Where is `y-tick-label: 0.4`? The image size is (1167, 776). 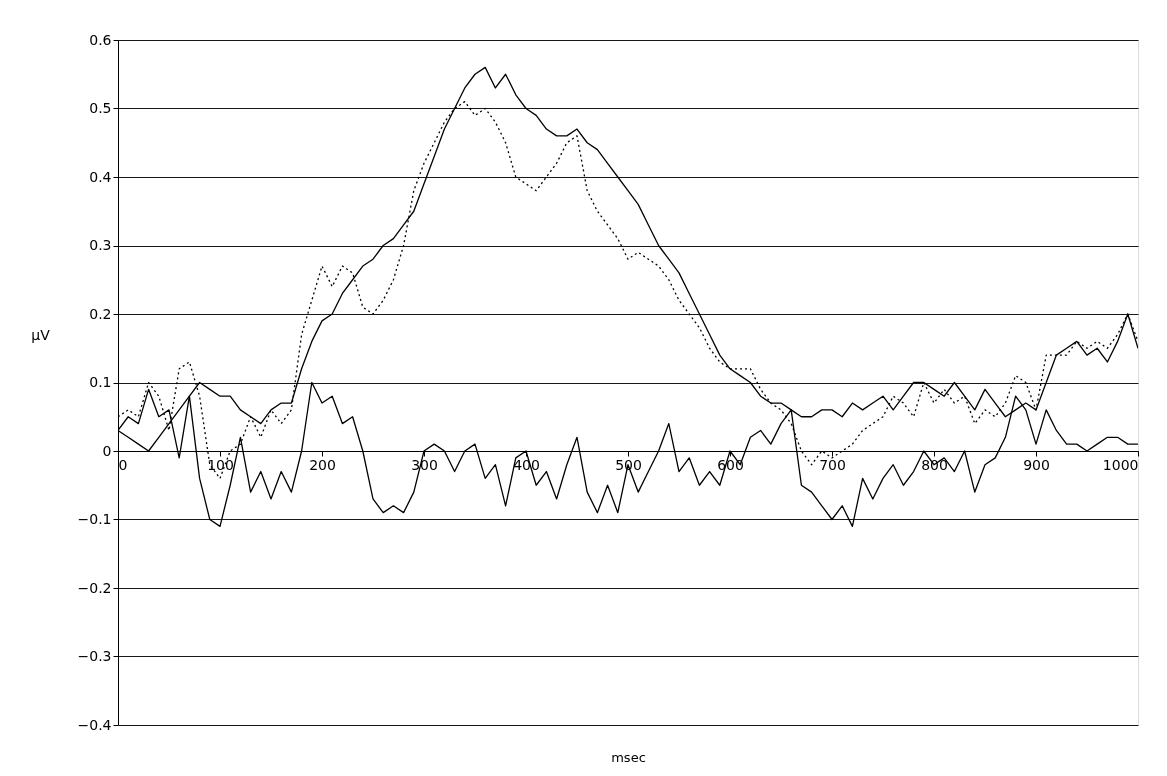 y-tick-label: 0.4 is located at coordinates (100, 176).